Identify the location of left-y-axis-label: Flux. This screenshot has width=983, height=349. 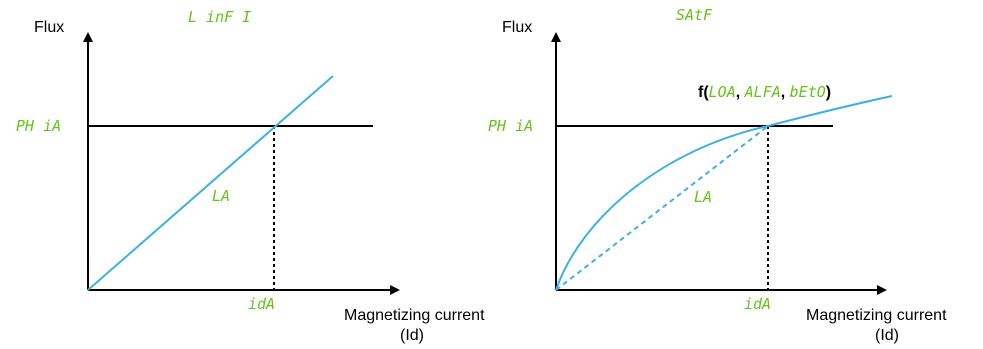
(49, 27).